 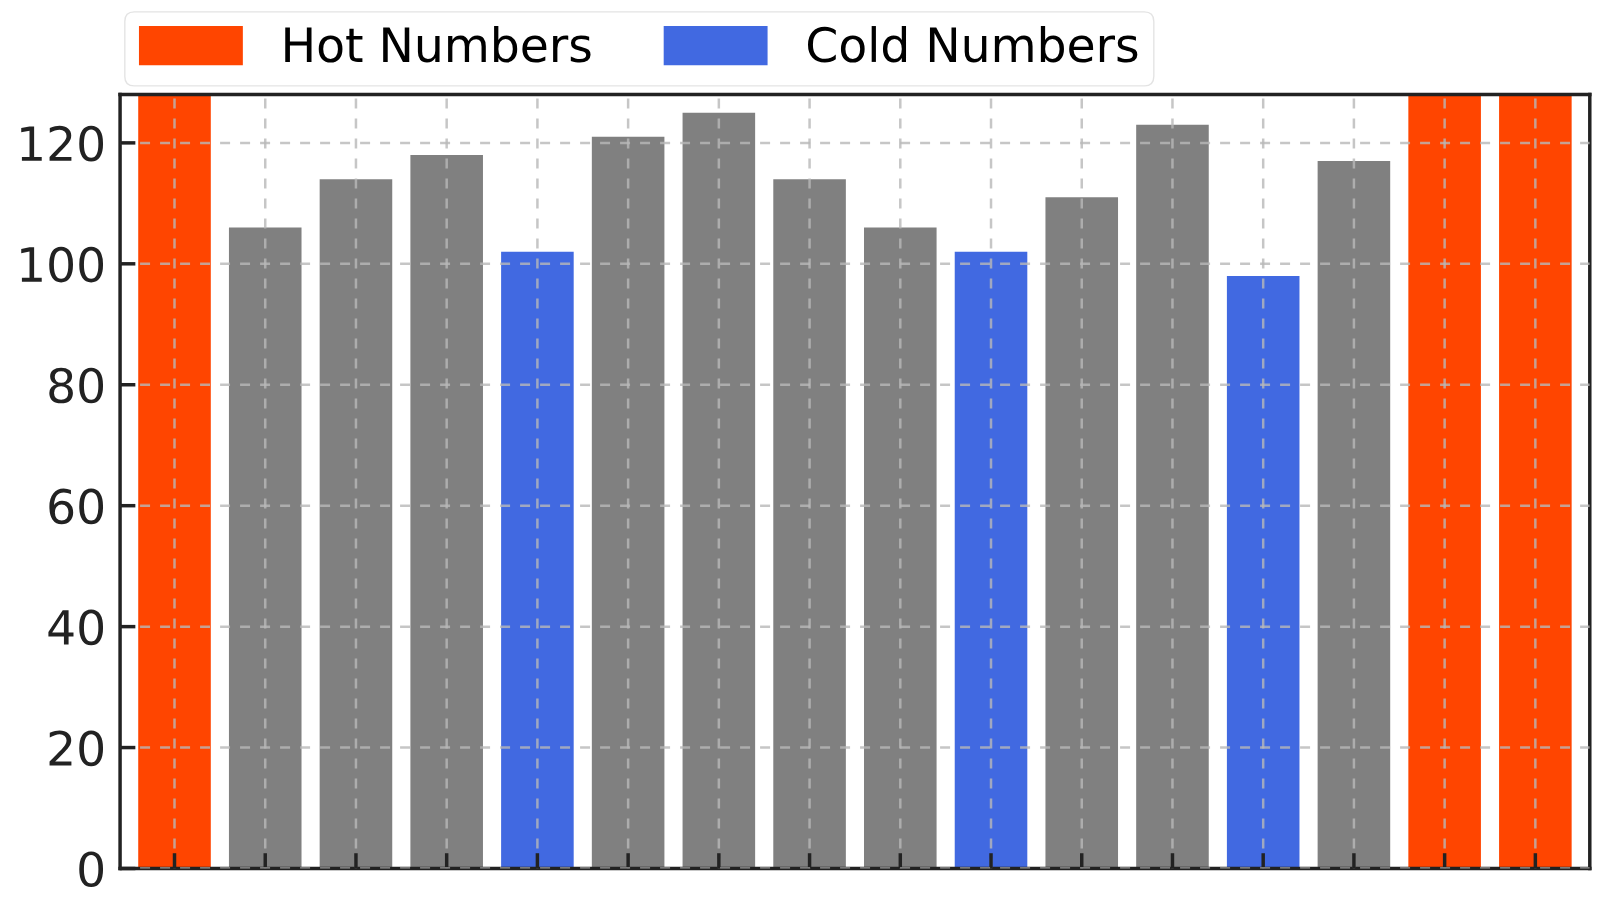 I want to click on y-tick-label: 20, so click(x=76, y=748).